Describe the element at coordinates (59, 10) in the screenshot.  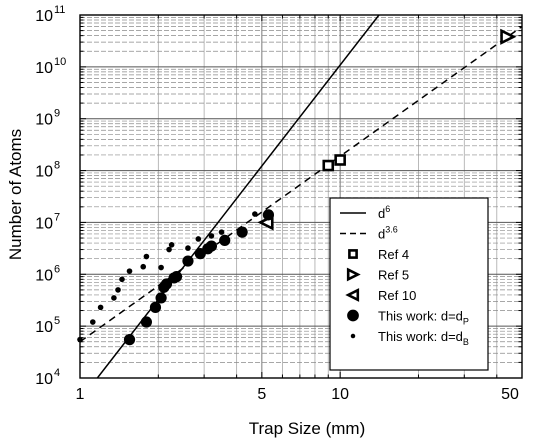
I see `y-tick-label-exponent: 11` at that location.